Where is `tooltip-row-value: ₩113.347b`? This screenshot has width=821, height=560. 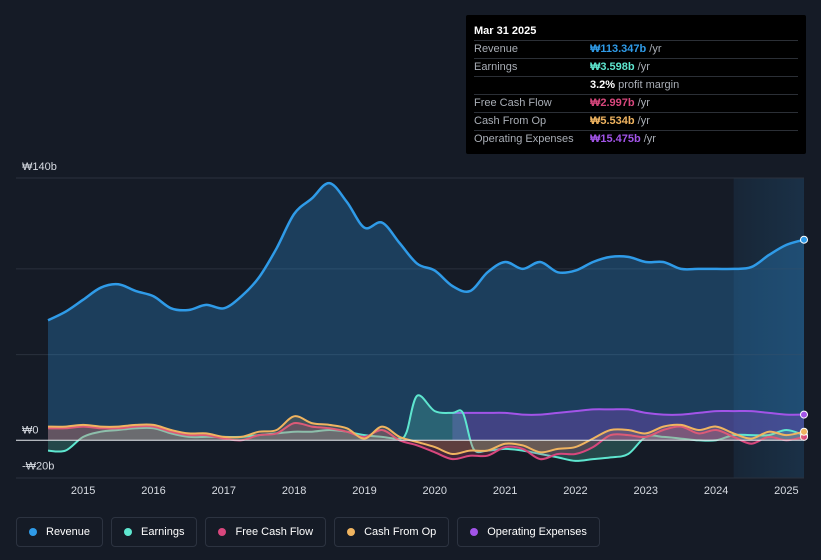 tooltip-row-value: ₩113.347b is located at coordinates (618, 49).